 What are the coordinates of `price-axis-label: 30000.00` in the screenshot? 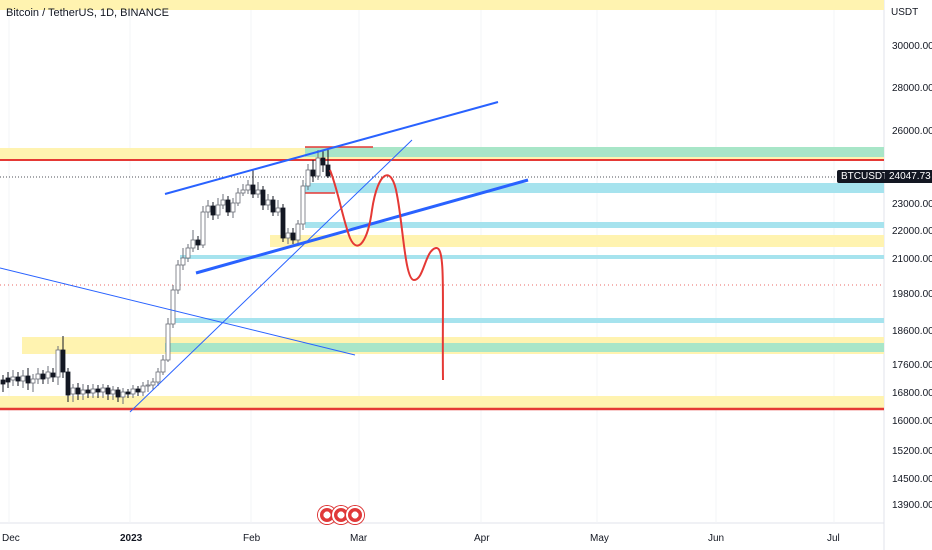 It's located at (912, 46).